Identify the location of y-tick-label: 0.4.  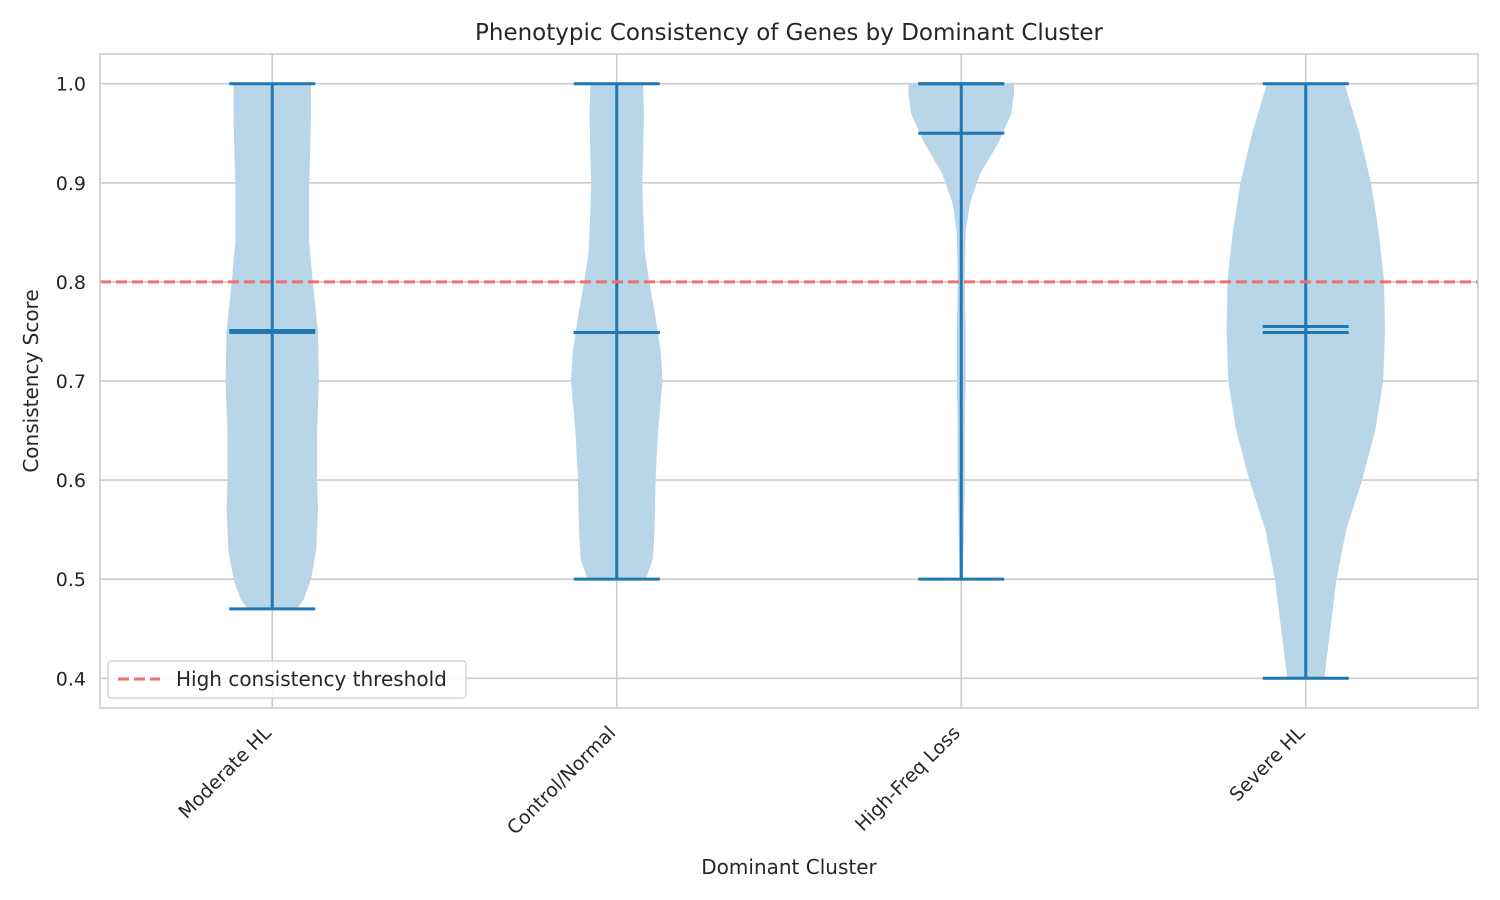
(71, 679).